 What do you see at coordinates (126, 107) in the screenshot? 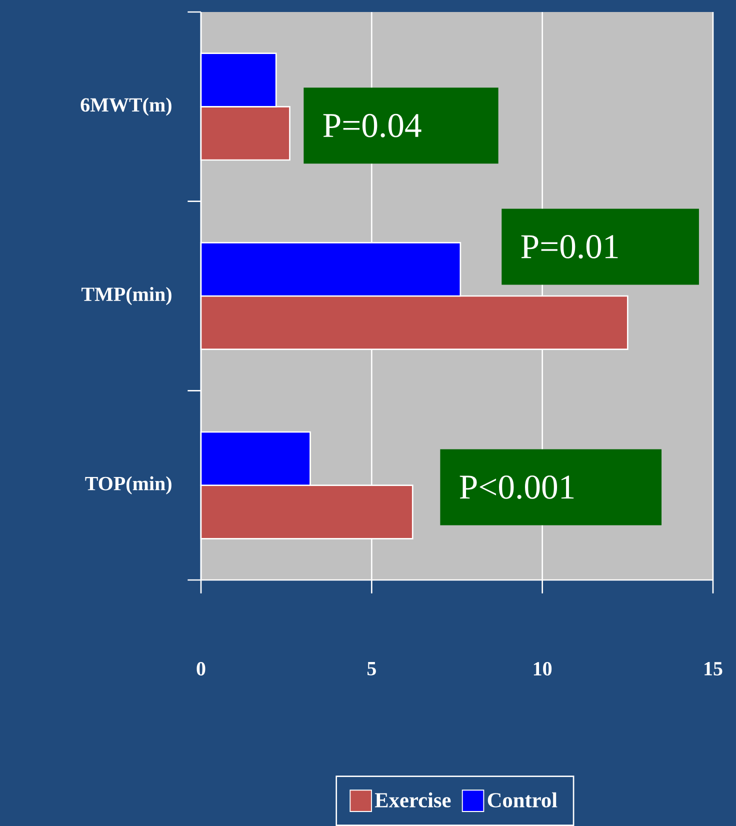
I see `y-tick-label: 6MWT(m)` at bounding box center [126, 107].